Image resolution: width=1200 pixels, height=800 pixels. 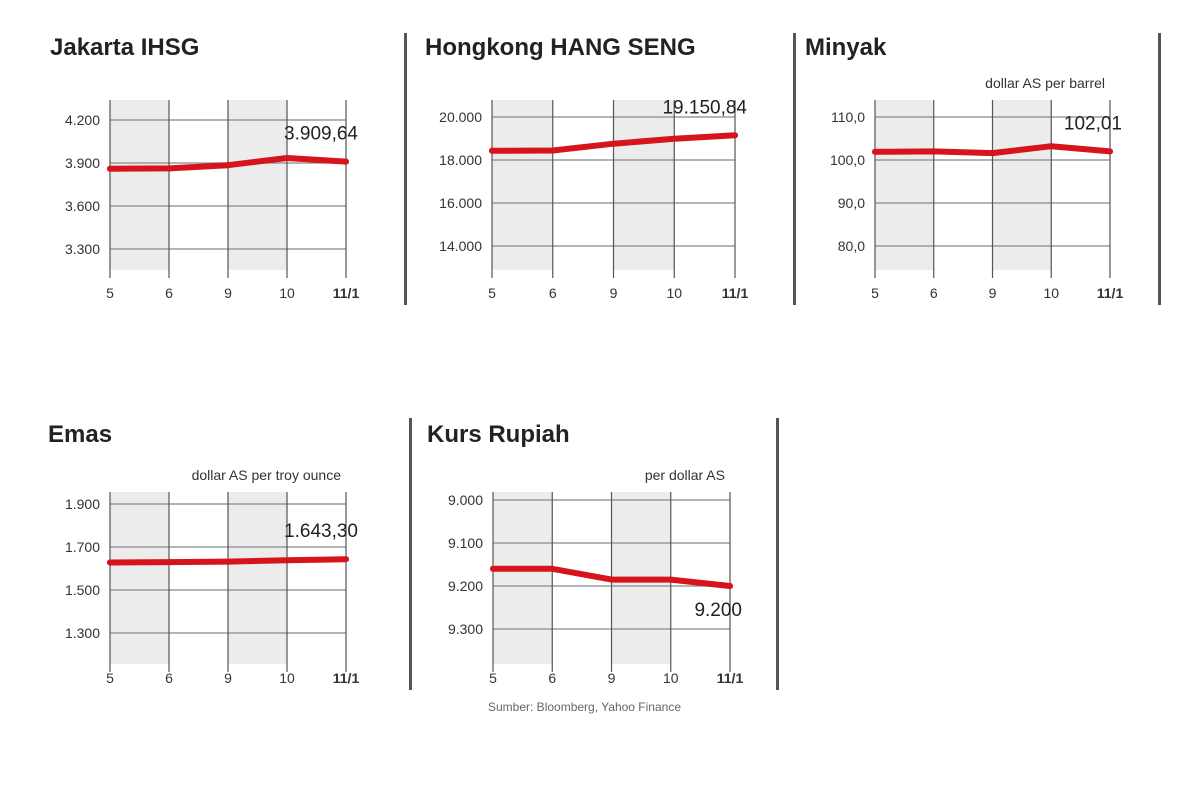 What do you see at coordinates (321, 134) in the screenshot?
I see `jakarta-ihsg-last-value-label: 3.909,64` at bounding box center [321, 134].